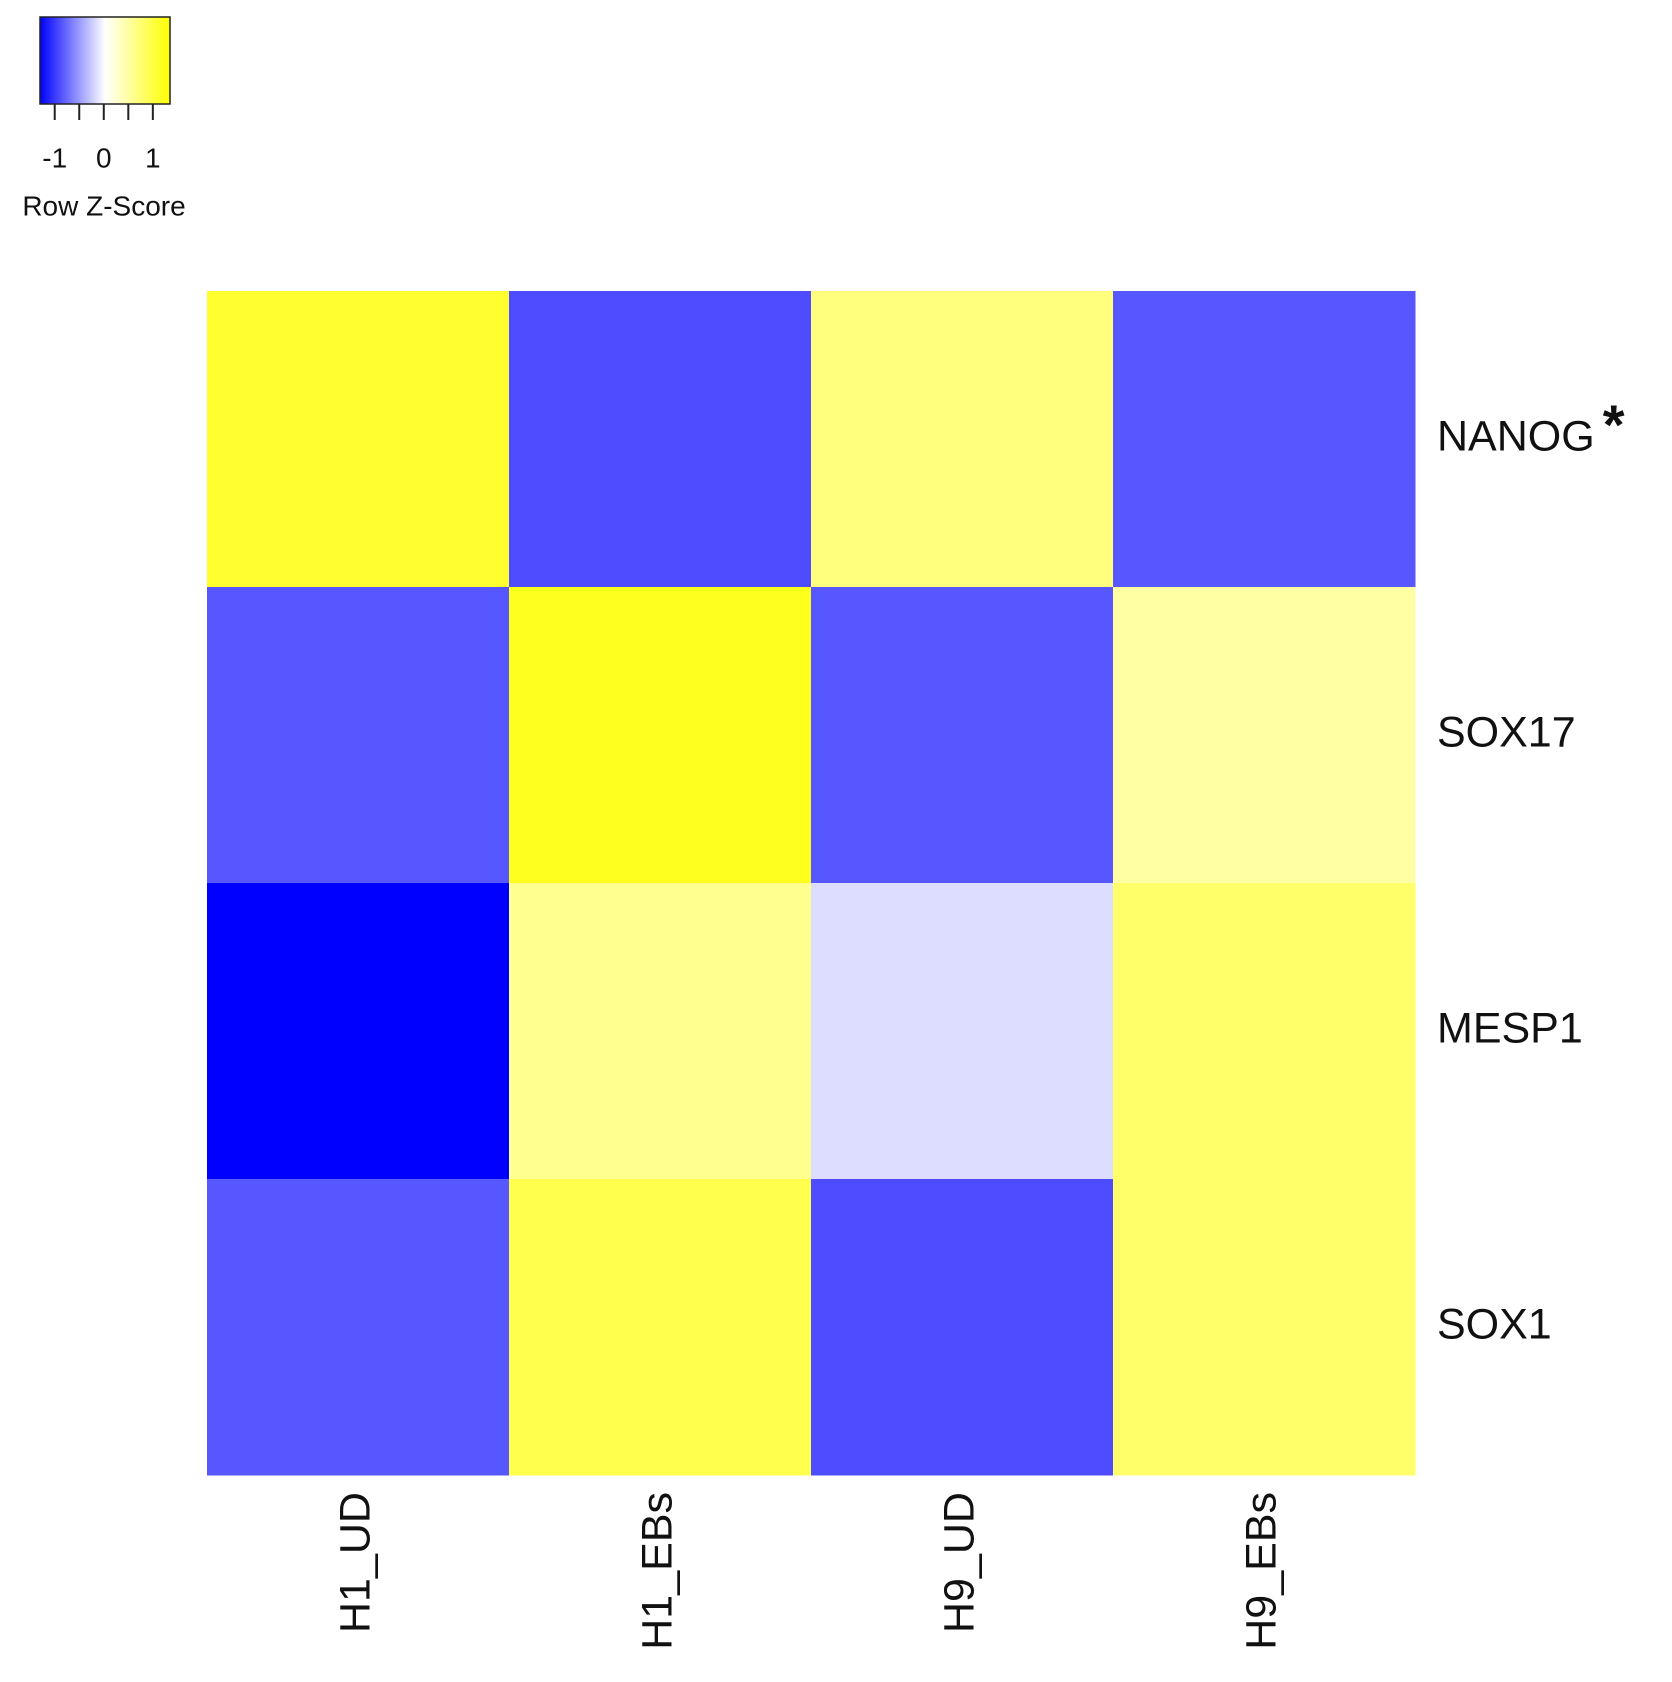  Describe the element at coordinates (1261, 1571) in the screenshot. I see `column-label: H9_EBs` at that location.